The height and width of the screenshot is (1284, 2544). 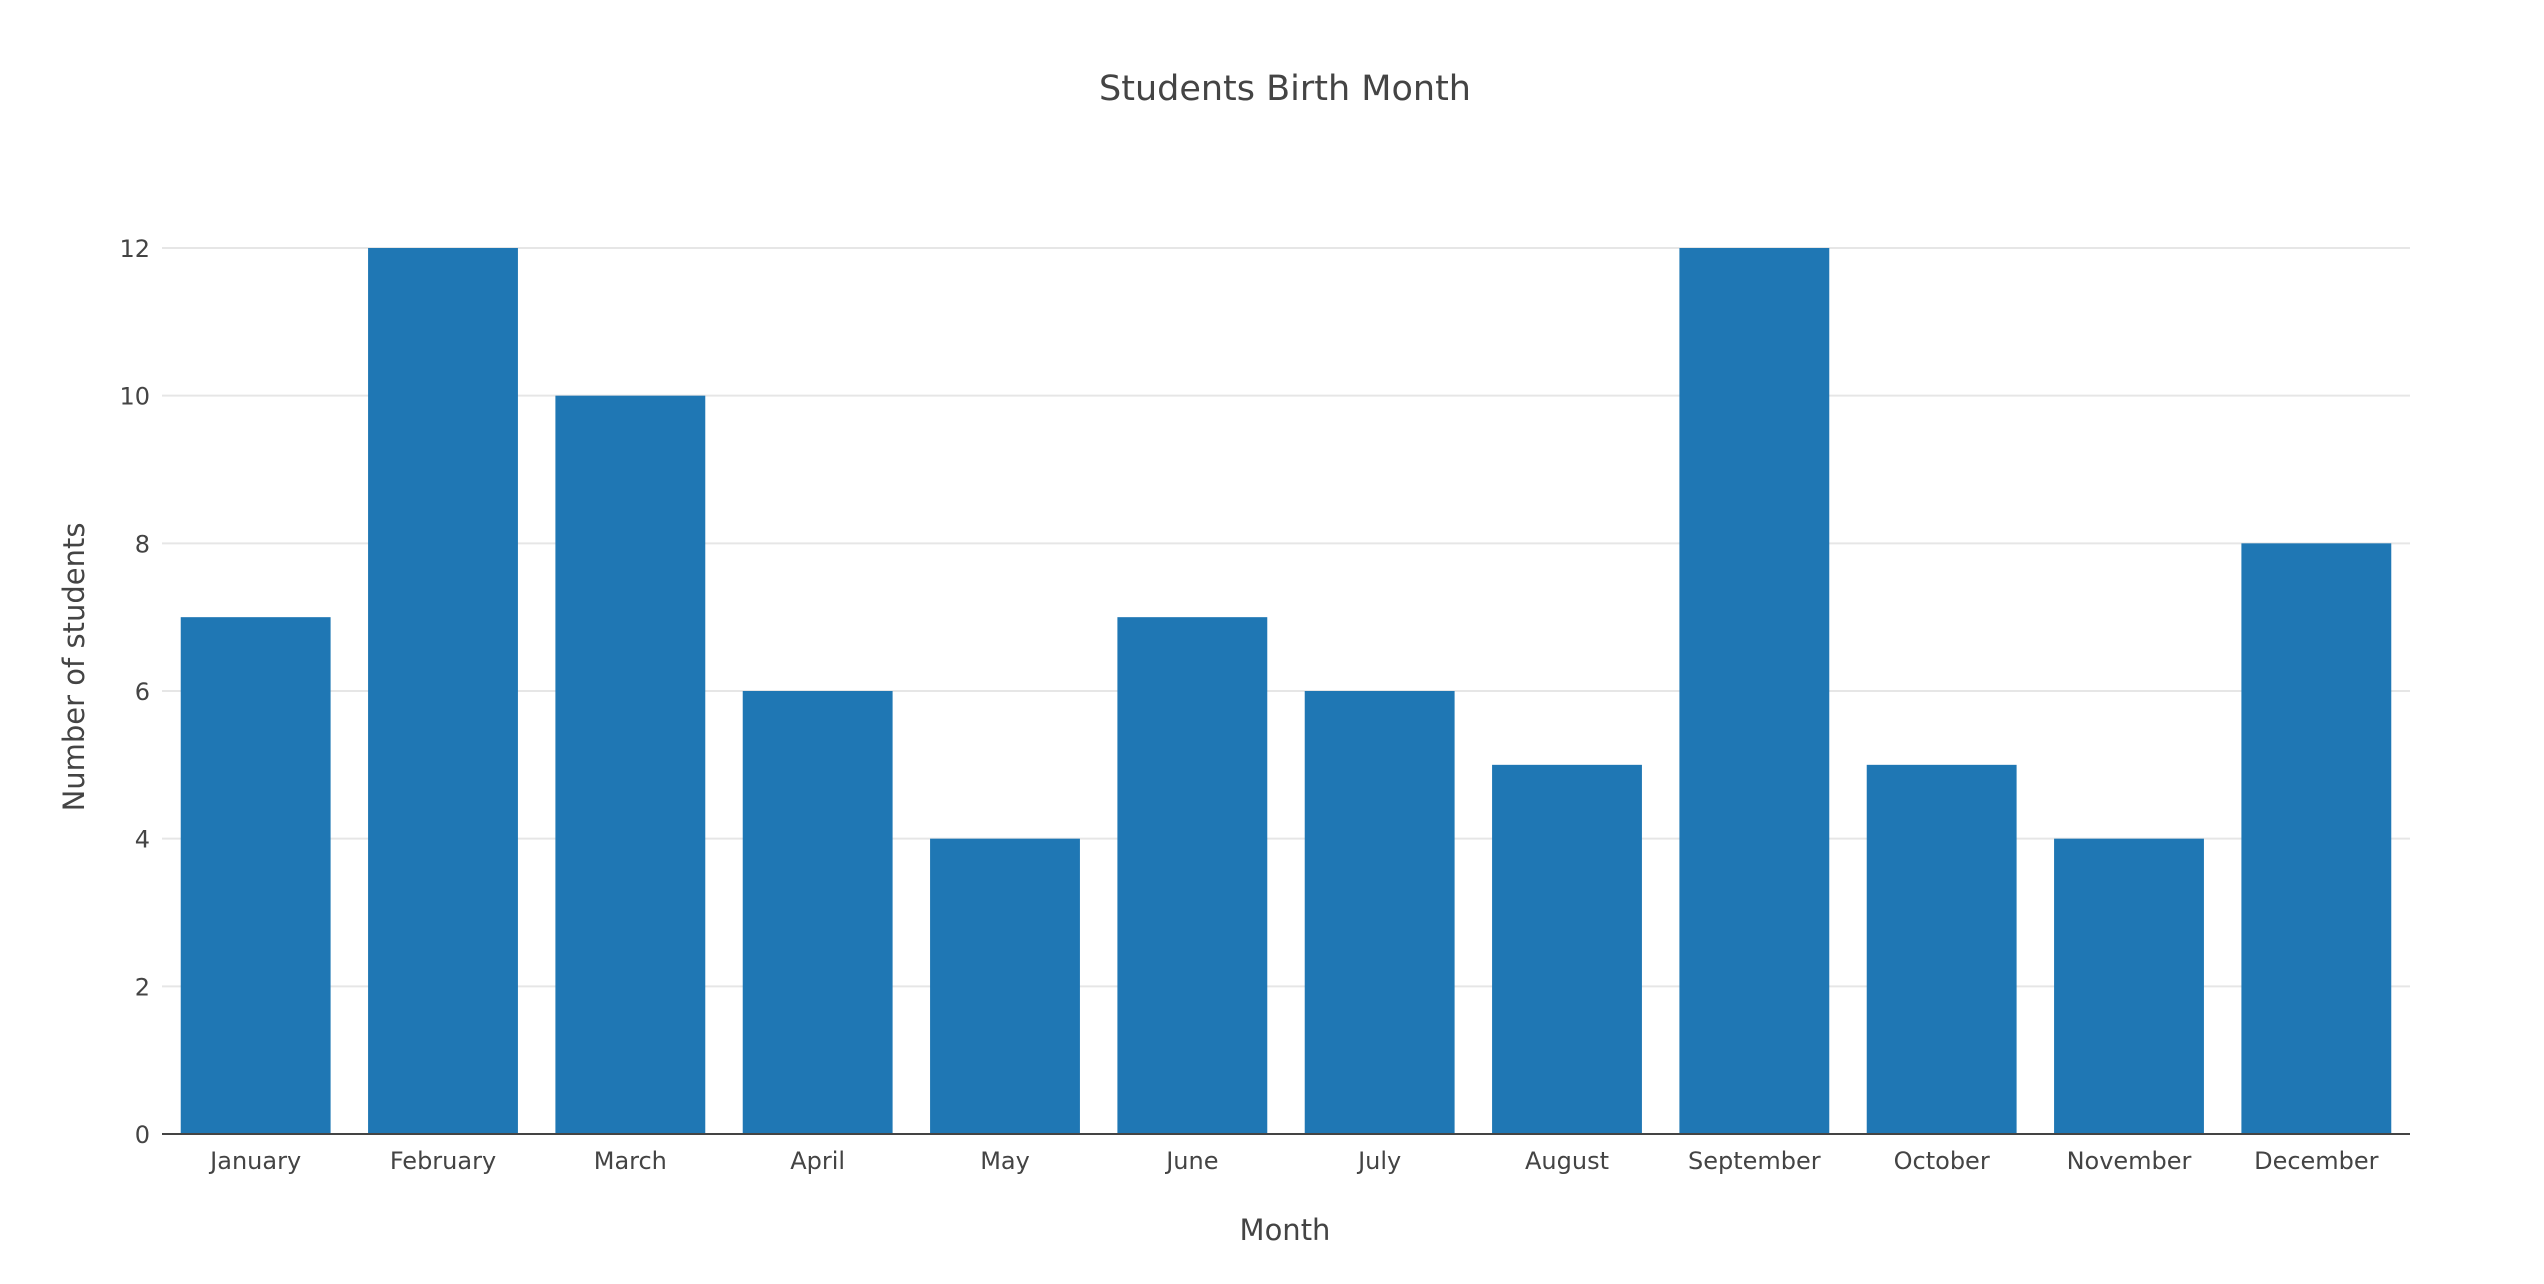 I want to click on bar-february, so click(x=443, y=691).